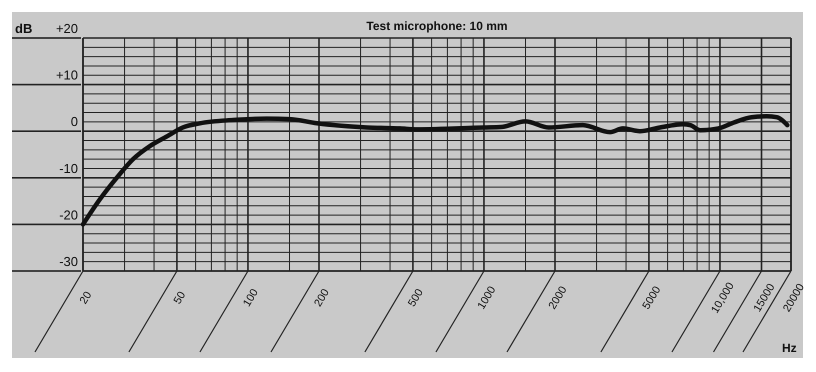 The width and height of the screenshot is (816, 372). I want to click on x-tick-label: 100, so click(251, 298).